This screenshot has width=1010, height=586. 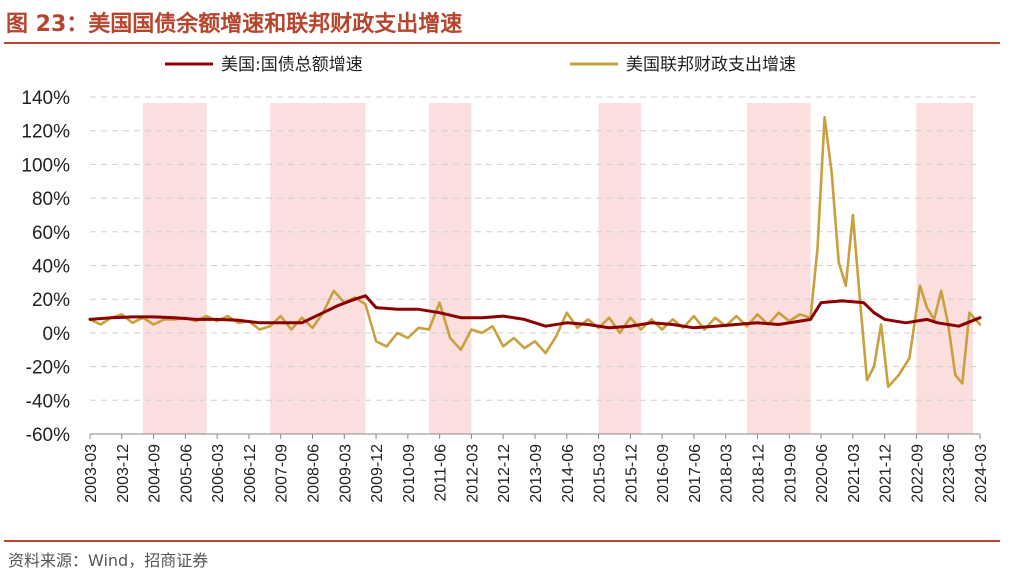 What do you see at coordinates (45, 98) in the screenshot?
I see `y-tick-label: 140%` at bounding box center [45, 98].